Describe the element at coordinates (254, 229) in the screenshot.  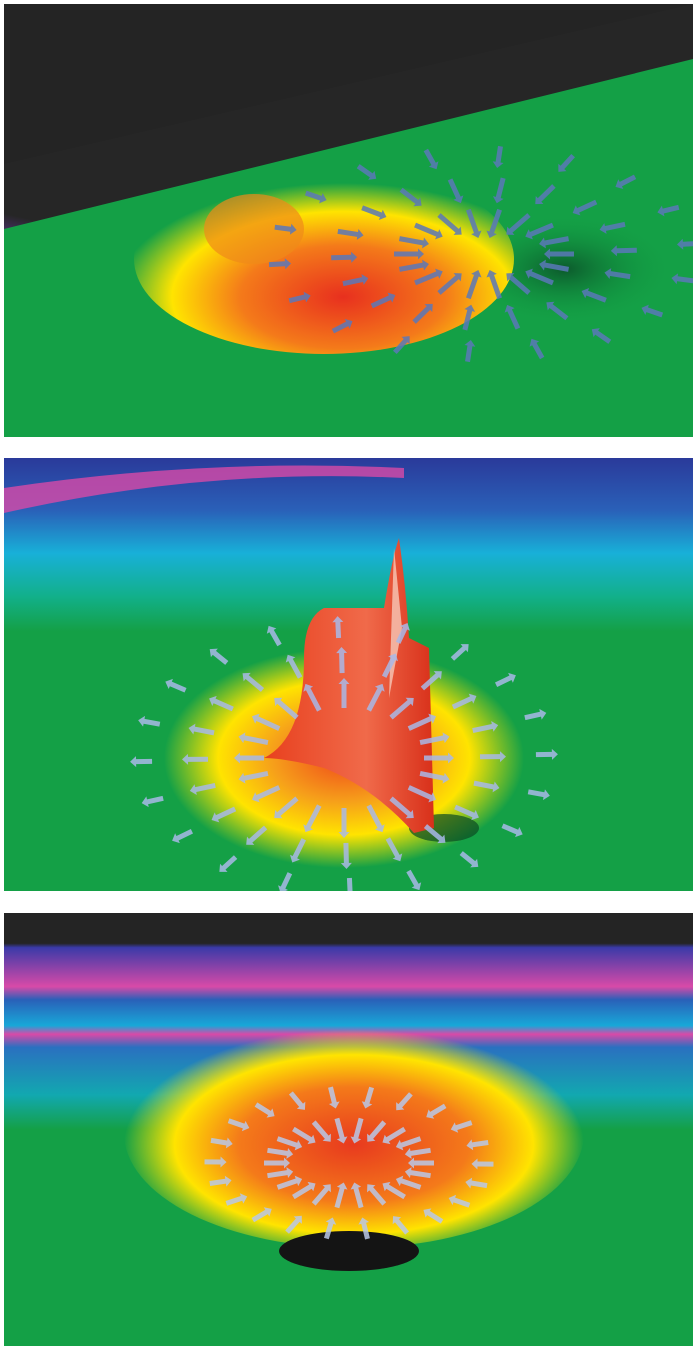
I see `hot-spot` at that location.